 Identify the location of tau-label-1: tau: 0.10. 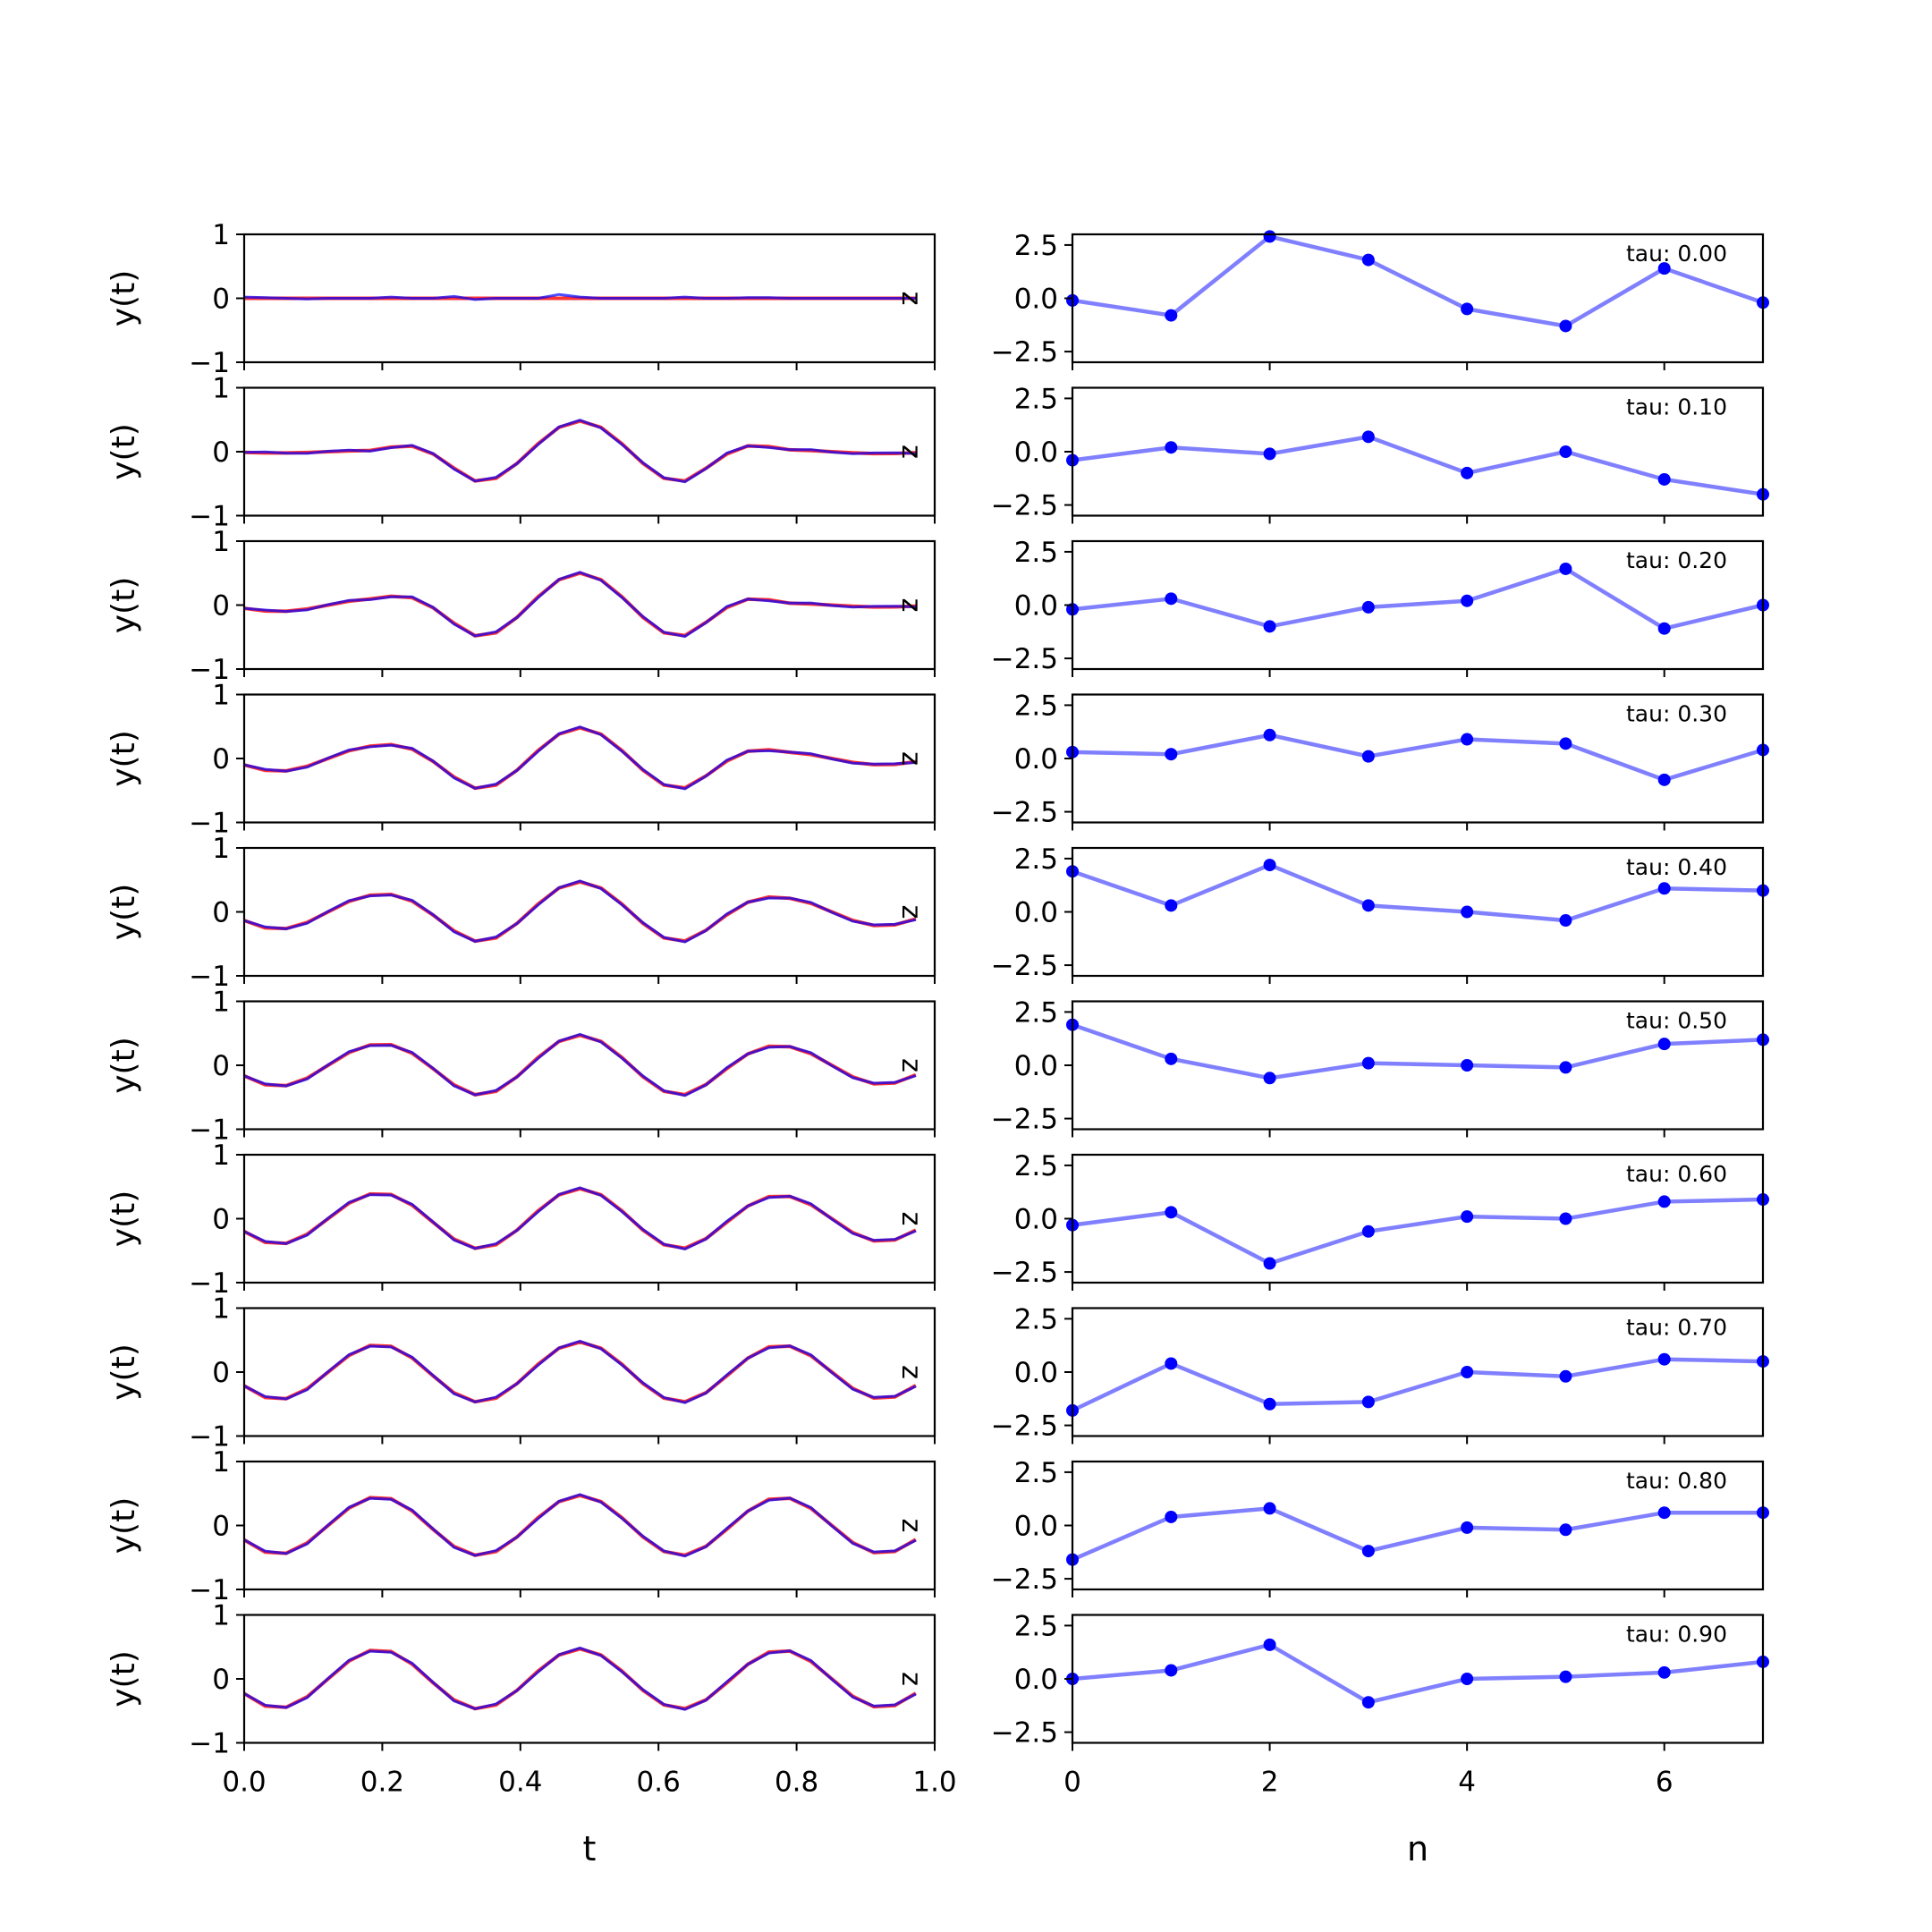
(1676, 407).